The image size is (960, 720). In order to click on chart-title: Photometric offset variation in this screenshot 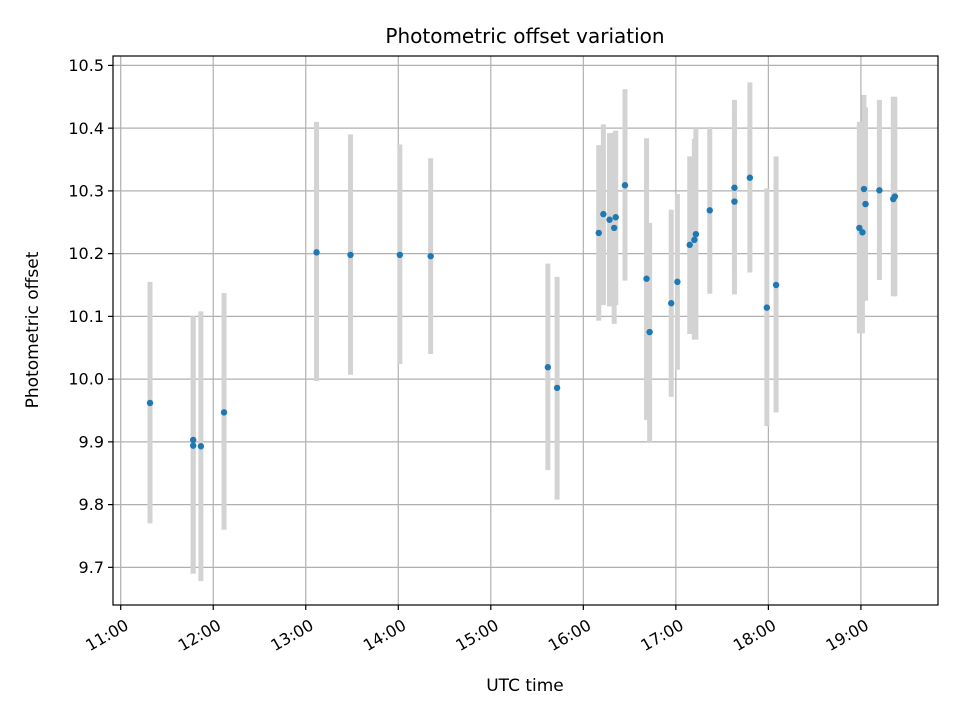, I will do `click(524, 36)`.